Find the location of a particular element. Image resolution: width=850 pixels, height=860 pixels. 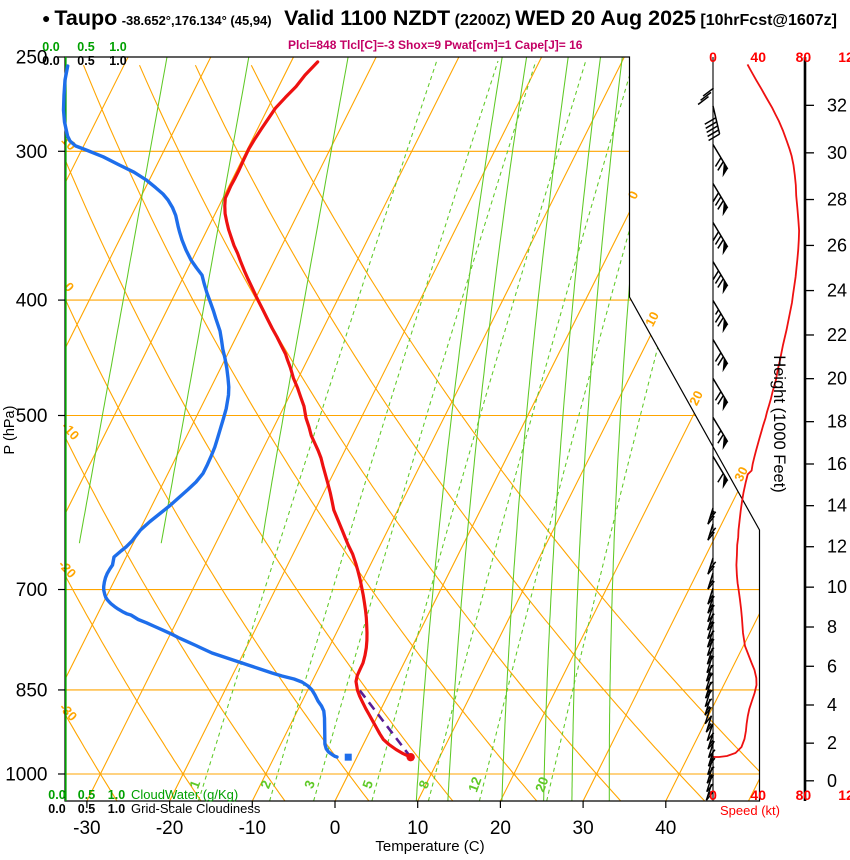

height-tick-label: 0 is located at coordinates (832, 781).